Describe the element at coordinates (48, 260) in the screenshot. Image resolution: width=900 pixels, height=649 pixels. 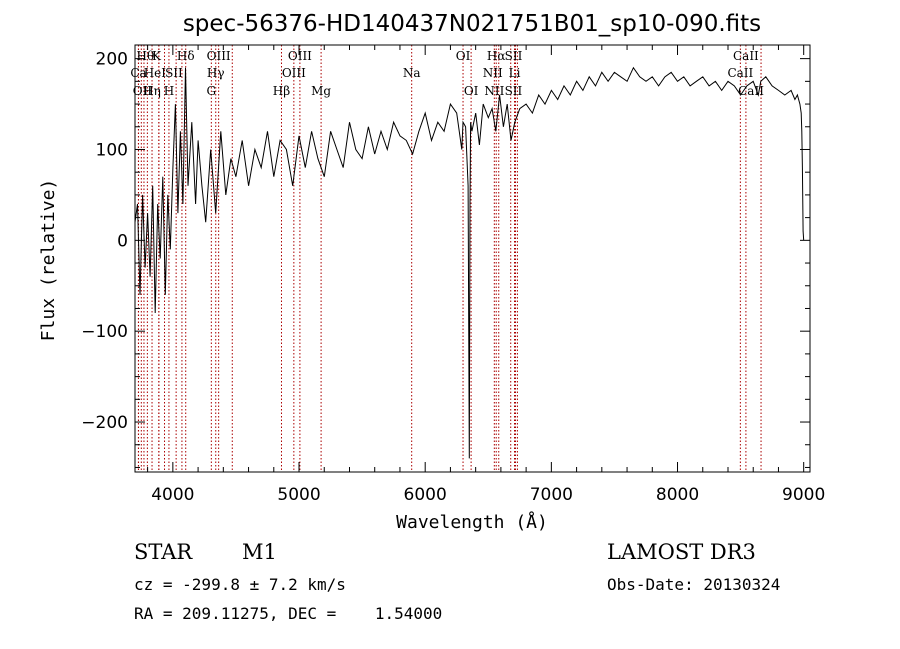
I see `y-axis-label: Flux (relative)` at that location.